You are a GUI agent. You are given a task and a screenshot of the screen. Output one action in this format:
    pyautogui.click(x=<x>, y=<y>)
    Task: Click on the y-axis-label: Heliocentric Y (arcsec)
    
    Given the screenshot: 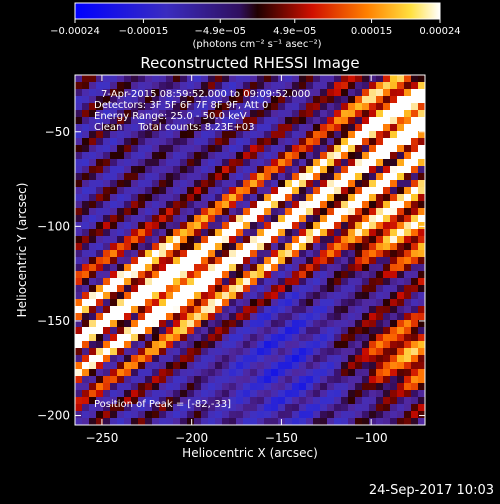 What is the action you would take?
    pyautogui.click(x=22, y=250)
    